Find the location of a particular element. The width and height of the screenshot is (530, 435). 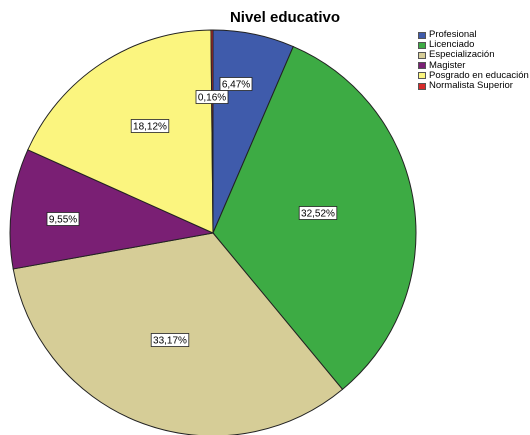

legend-item-licenciado: Licenciado is located at coordinates (473, 45).